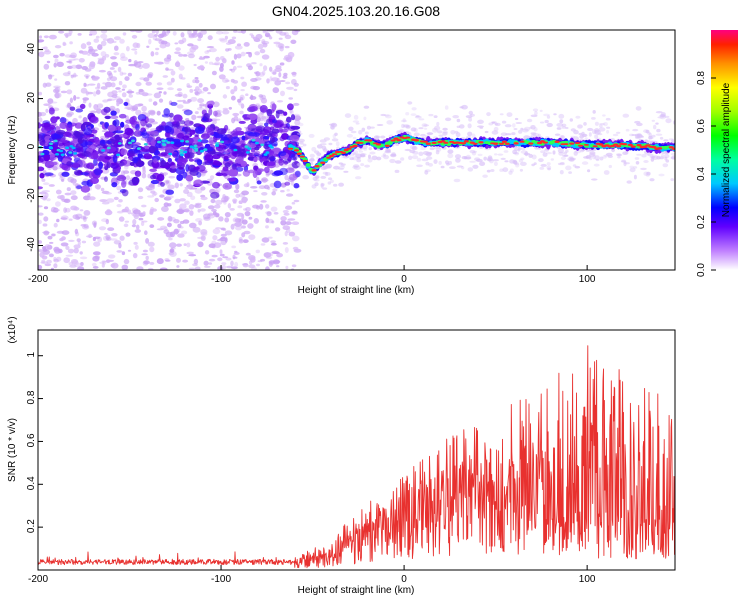 The height and width of the screenshot is (600, 750). Describe the element at coordinates (38, 279) in the screenshot. I see `spectrogram-x-tick-label: -200` at that location.